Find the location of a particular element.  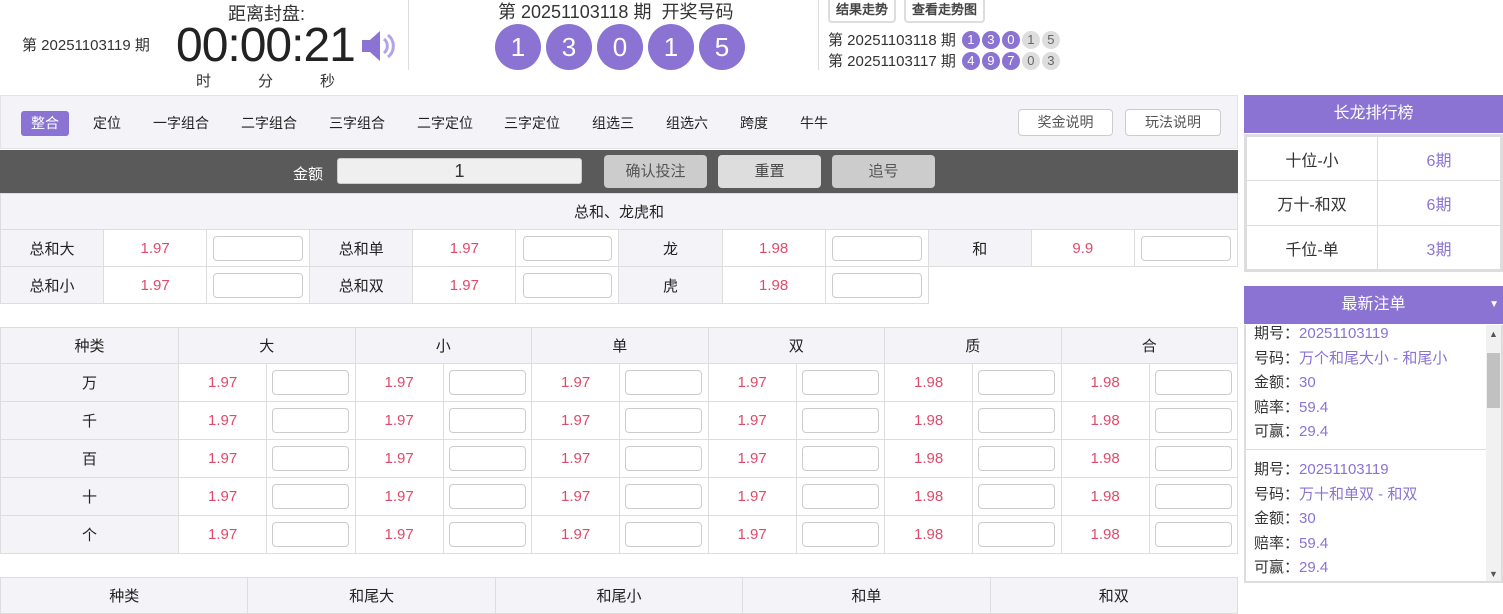

amount-input: 1 is located at coordinates (459, 171).